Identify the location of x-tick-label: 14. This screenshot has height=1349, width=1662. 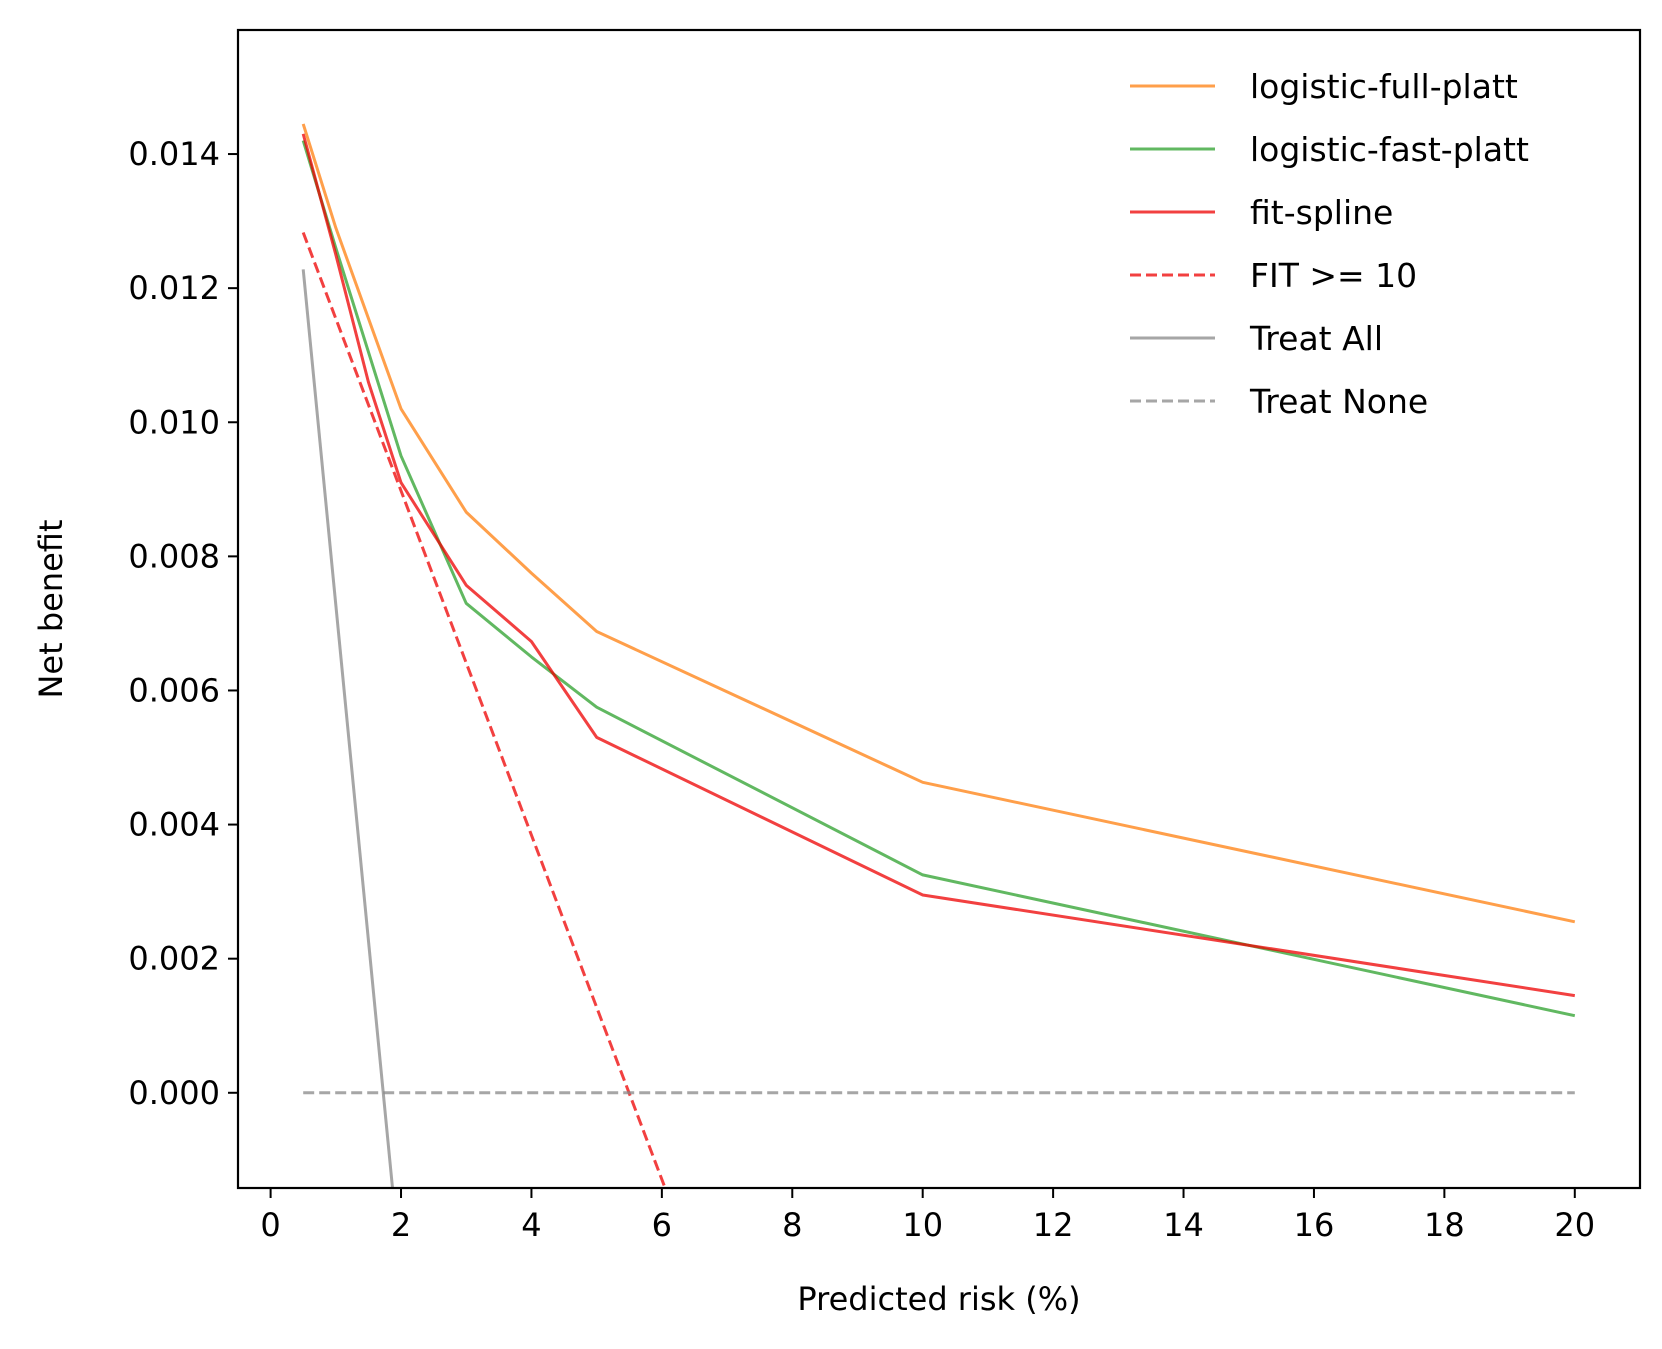
(1183, 1225).